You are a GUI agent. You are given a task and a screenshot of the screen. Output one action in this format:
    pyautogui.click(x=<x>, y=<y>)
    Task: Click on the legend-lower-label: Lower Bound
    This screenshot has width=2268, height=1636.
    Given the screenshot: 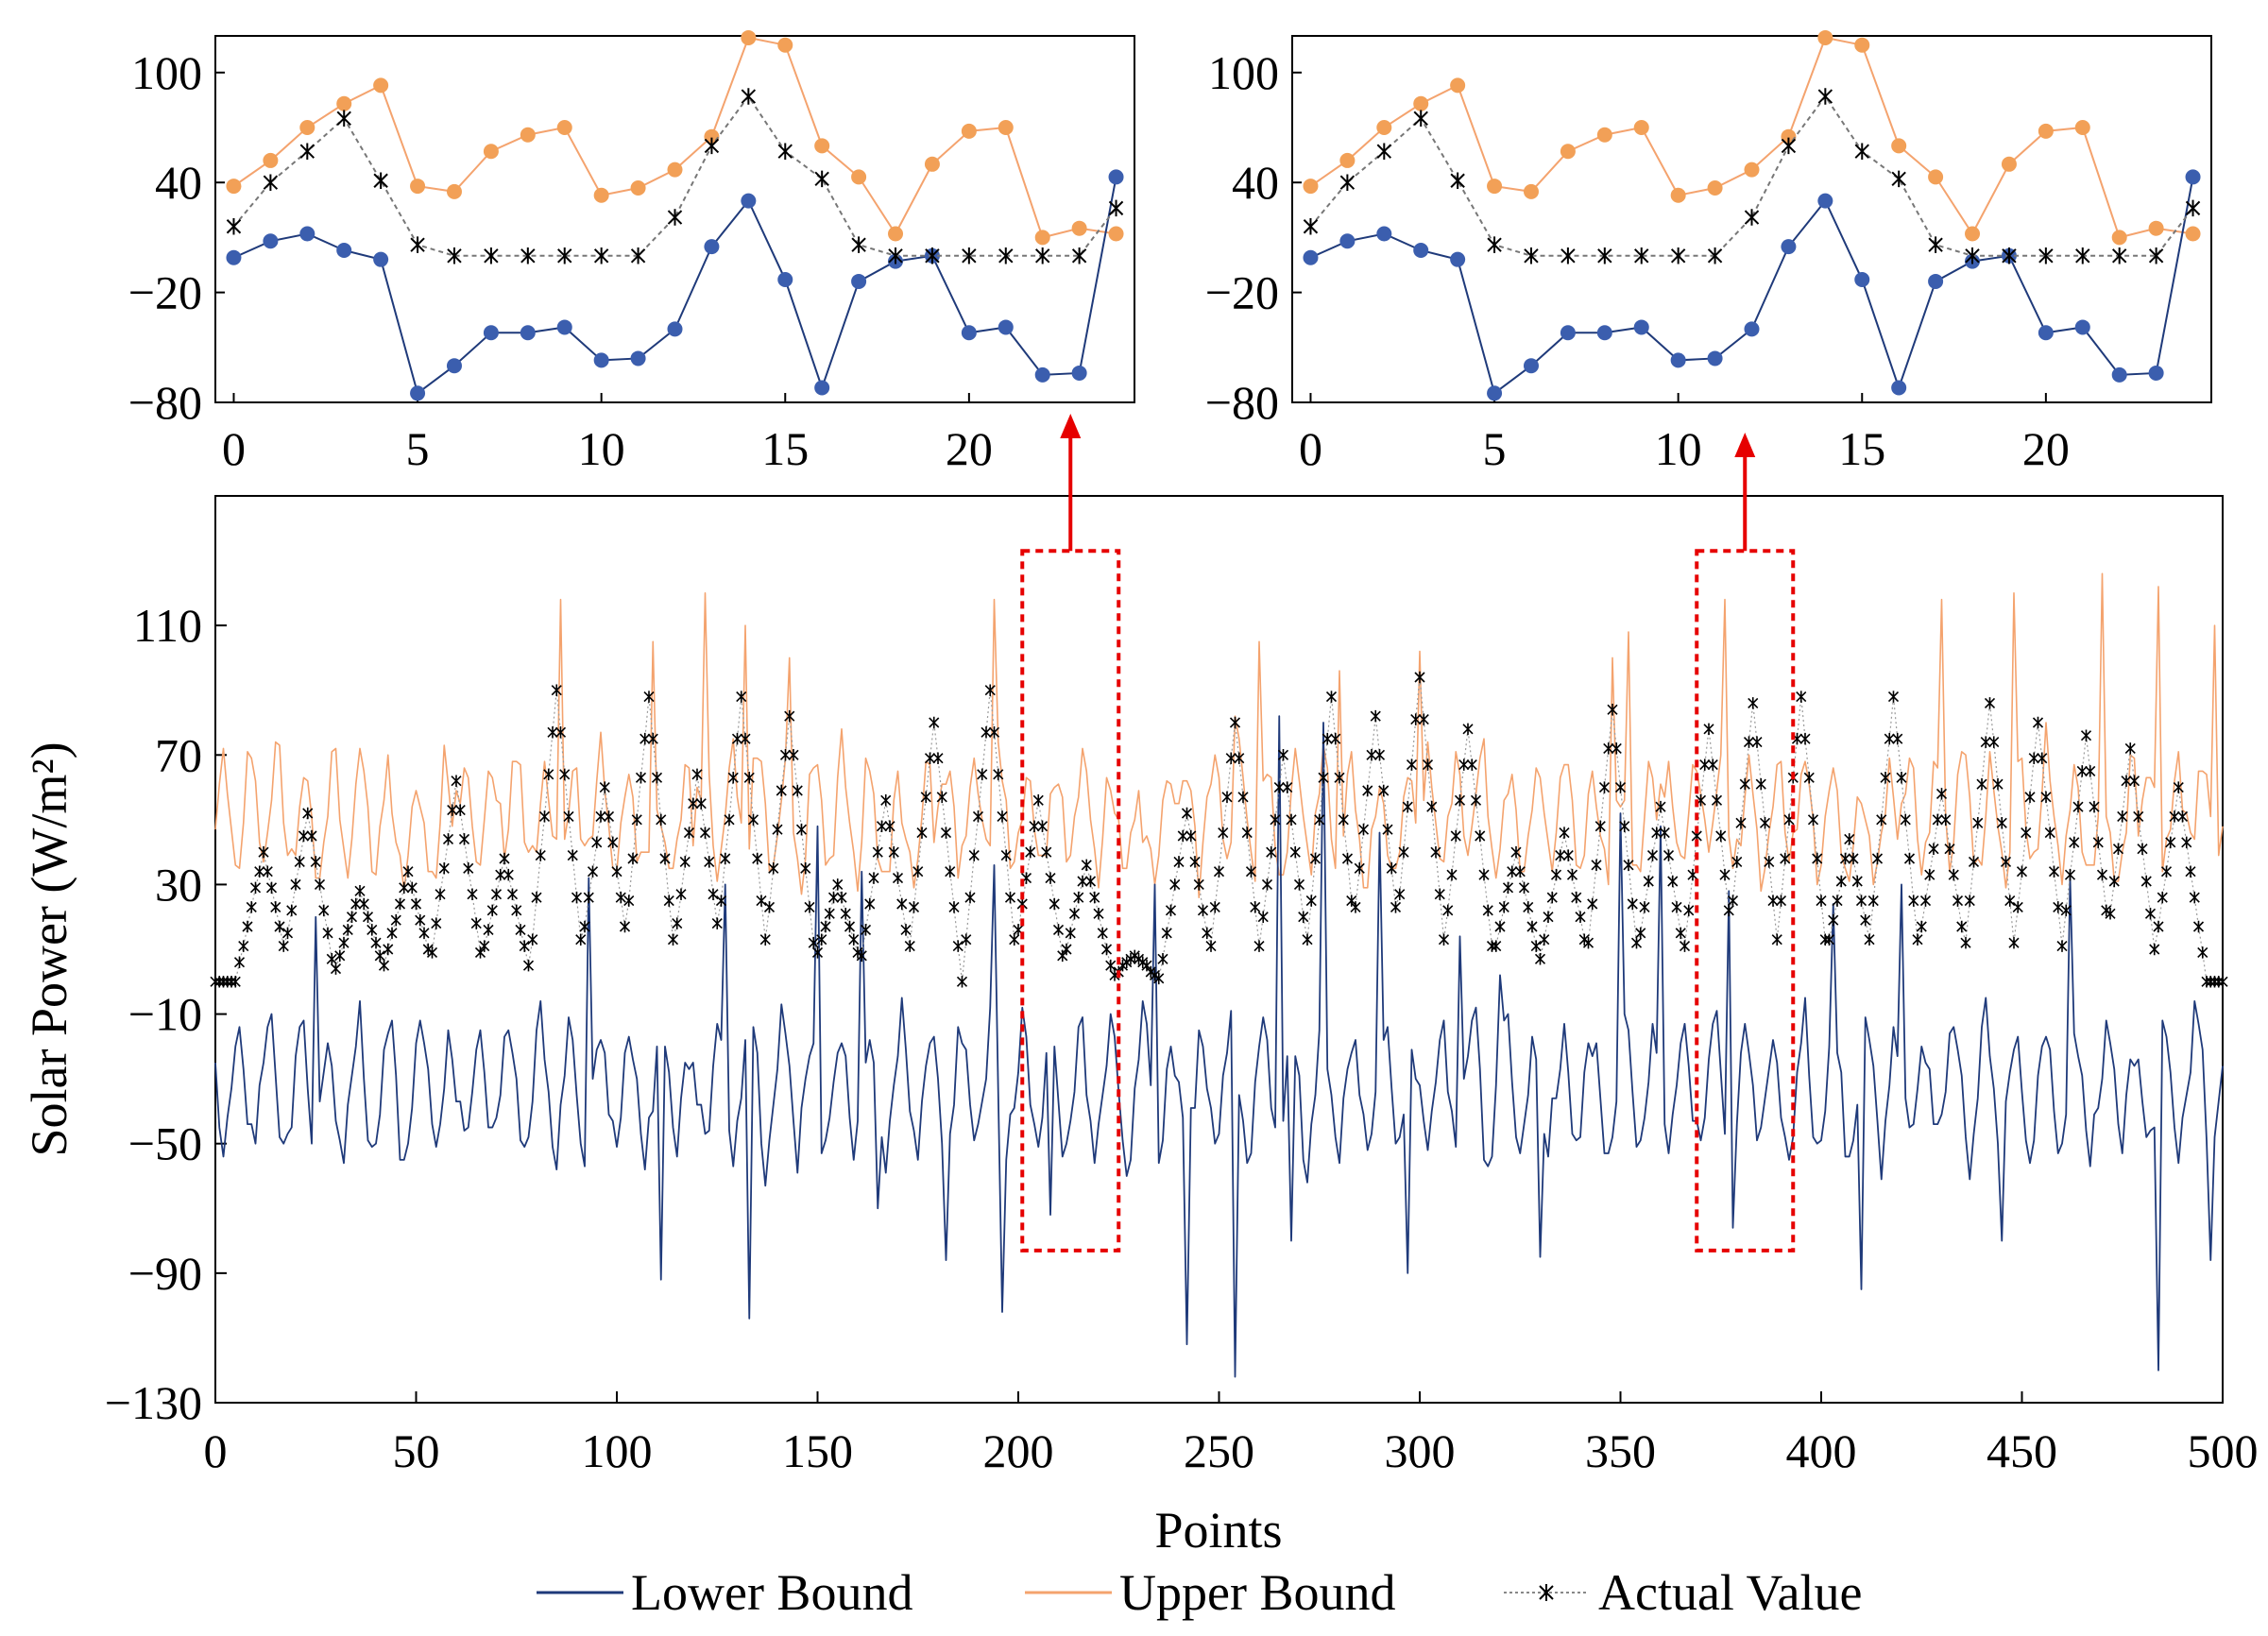 What is the action you would take?
    pyautogui.click(x=771, y=1593)
    